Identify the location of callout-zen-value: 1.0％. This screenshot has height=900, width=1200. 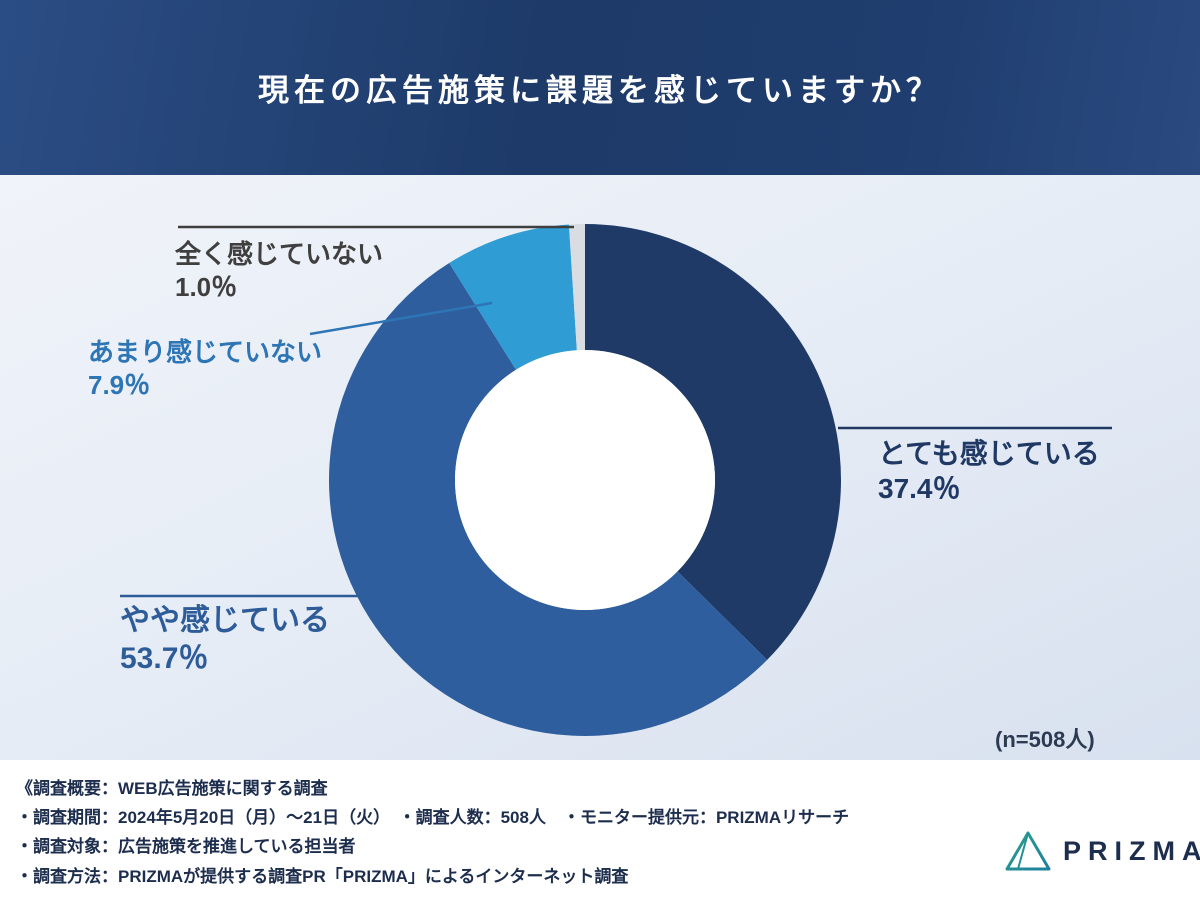
(206, 286).